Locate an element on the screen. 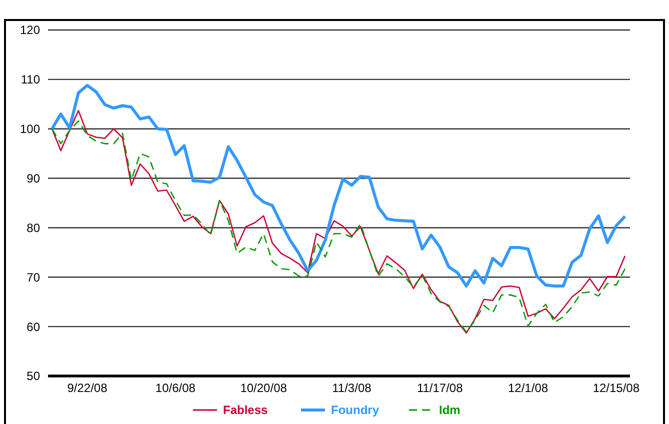  legend-label: Fabless is located at coordinates (245, 410).